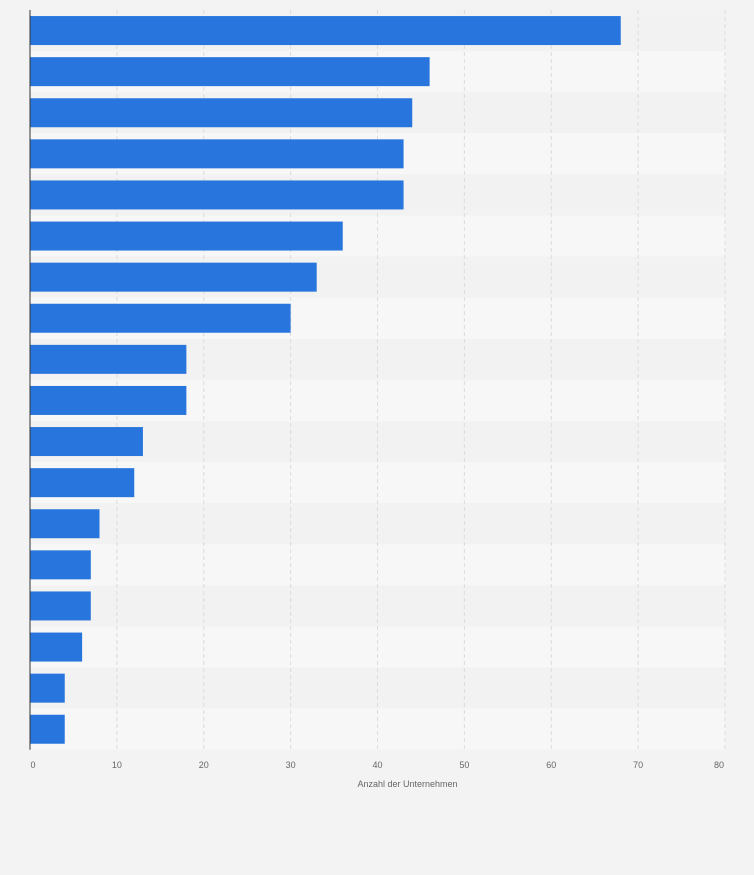  I want to click on x-tick-label: 80, so click(719, 765).